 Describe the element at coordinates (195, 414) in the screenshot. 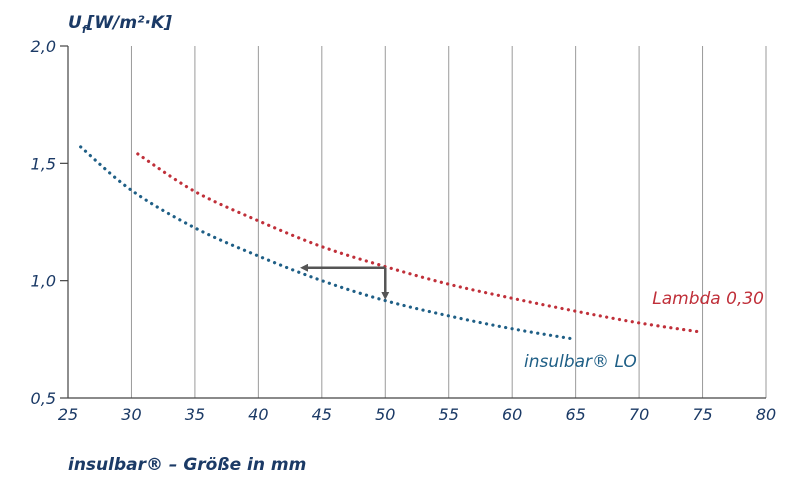

I see `x-tick-label: 35` at that location.